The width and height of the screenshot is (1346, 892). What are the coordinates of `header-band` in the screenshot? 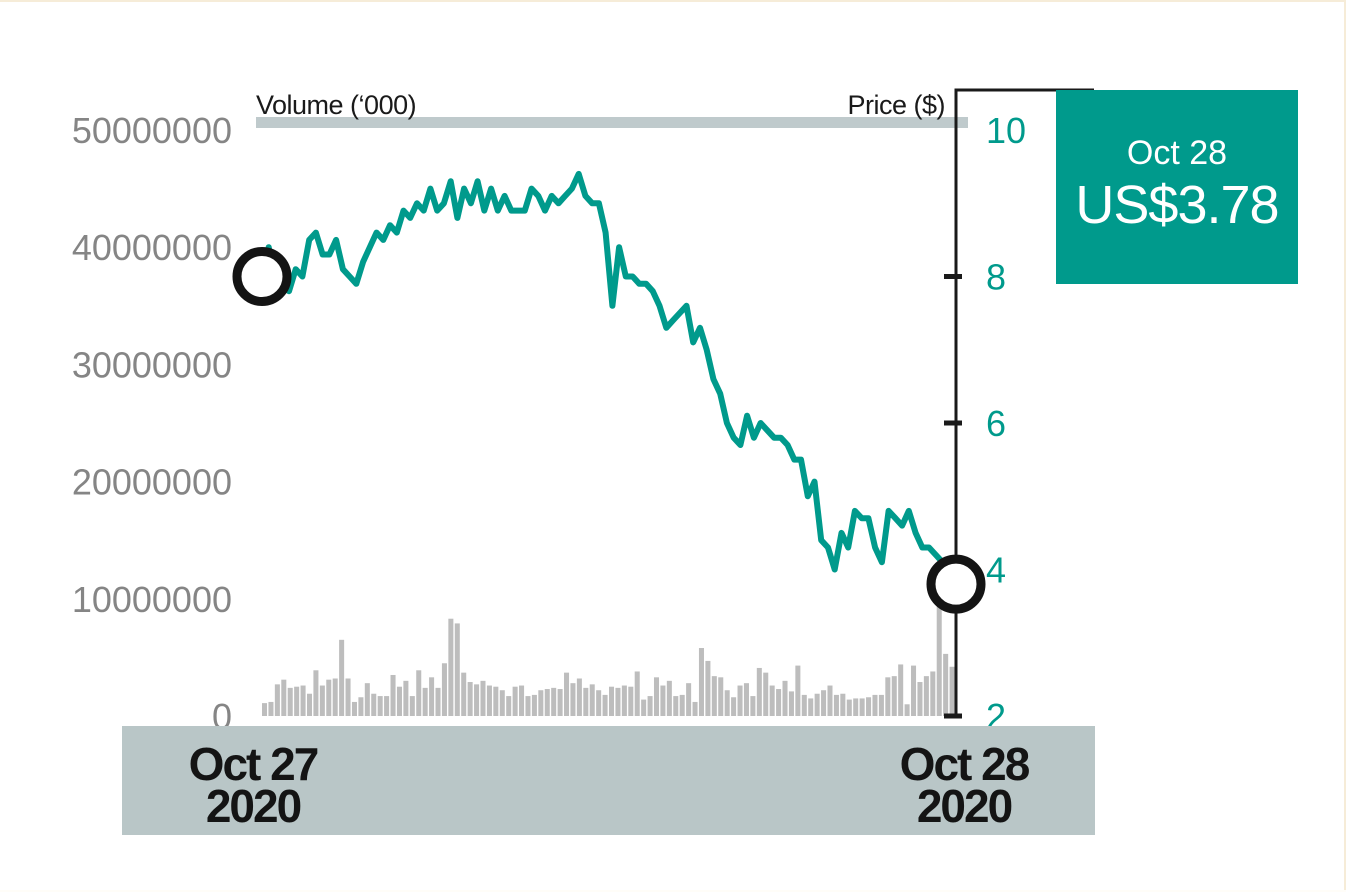 It's located at (612, 122).